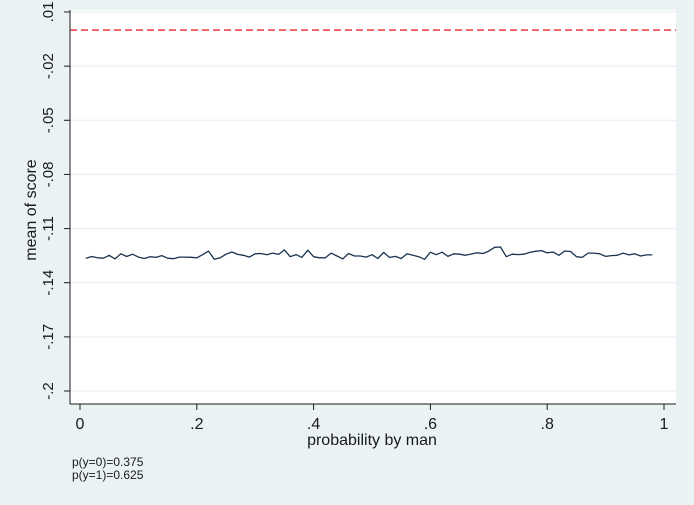 The height and width of the screenshot is (505, 694). What do you see at coordinates (48, 120) in the screenshot?
I see `y-tick-label-2: -.05` at bounding box center [48, 120].